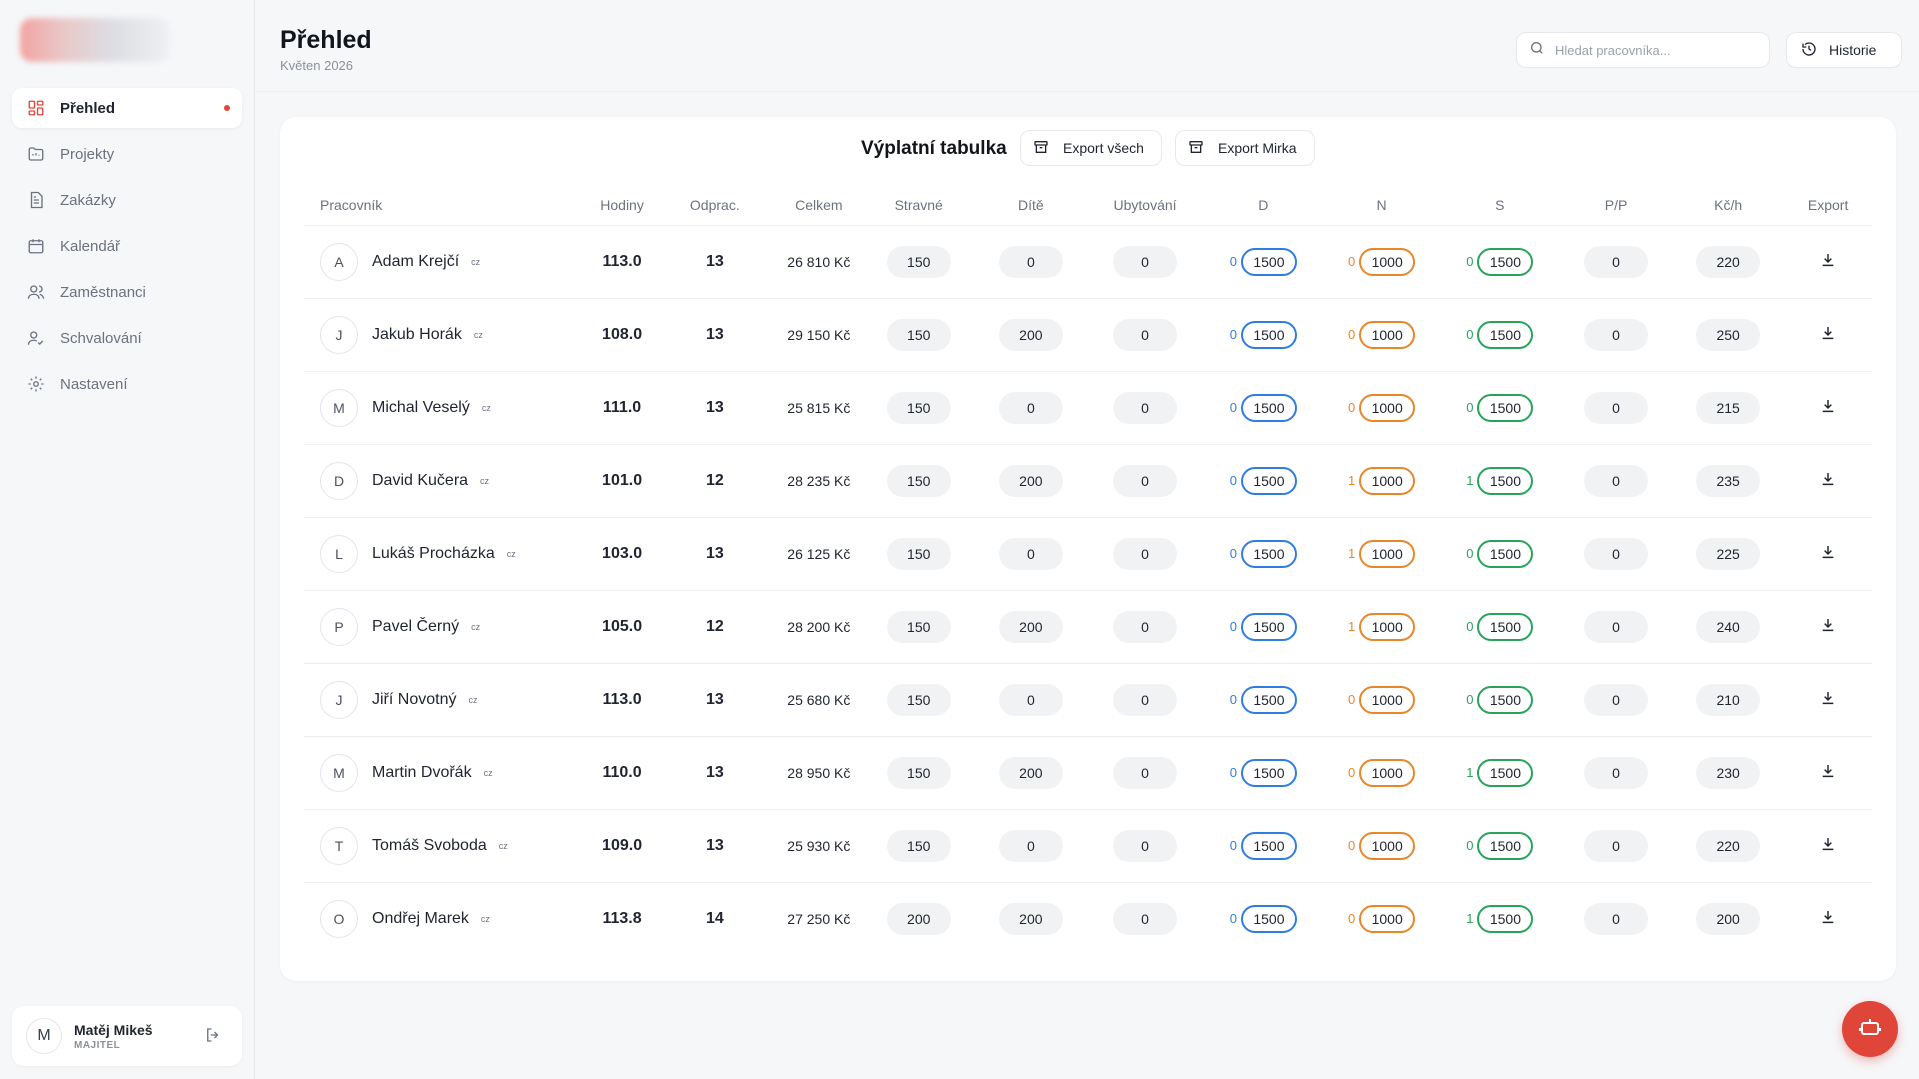 The height and width of the screenshot is (1079, 1919). What do you see at coordinates (416, 261) in the screenshot?
I see `employee-name: Adam Krejčí` at bounding box center [416, 261].